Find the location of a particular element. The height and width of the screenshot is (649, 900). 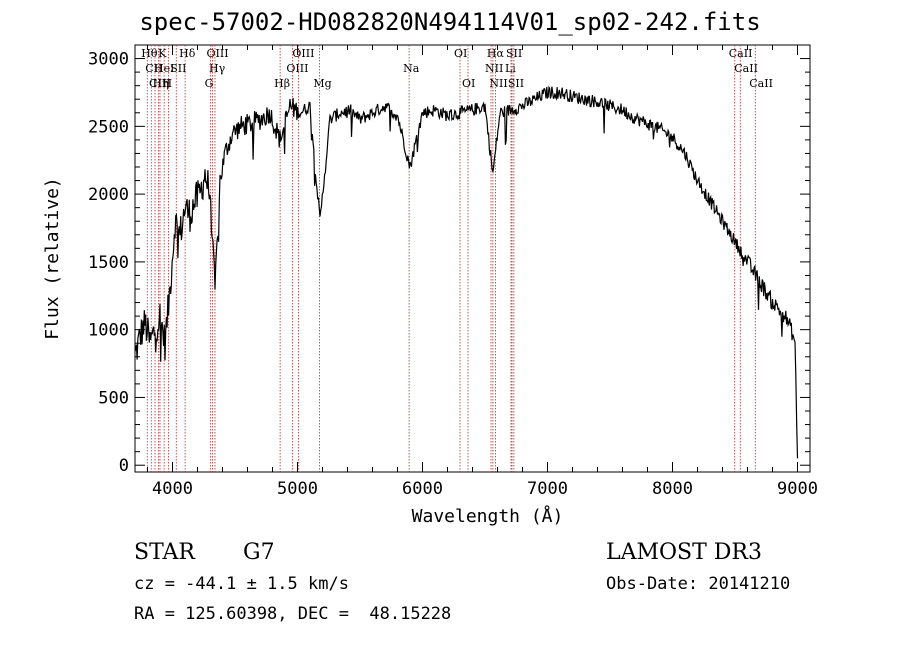

x-tick-label-5: 9000 is located at coordinates (797, 489).